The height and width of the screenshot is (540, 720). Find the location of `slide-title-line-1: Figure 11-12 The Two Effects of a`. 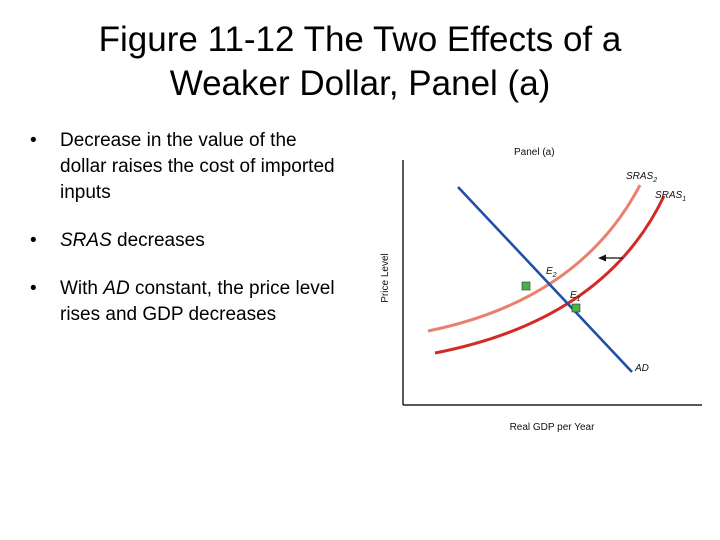

slide-title-line-1: Figure 11-12 The Two Effects of a is located at coordinates (360, 39).